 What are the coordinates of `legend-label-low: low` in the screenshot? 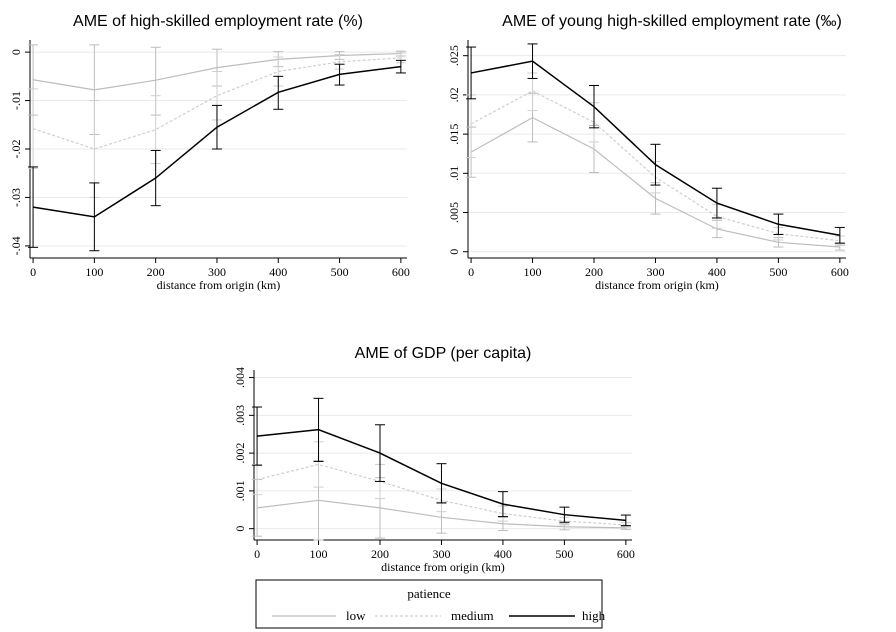 It's located at (356, 615).